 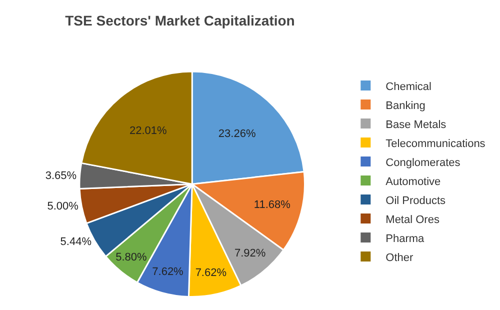 I want to click on legend-label: Base Metals, so click(x=416, y=124).